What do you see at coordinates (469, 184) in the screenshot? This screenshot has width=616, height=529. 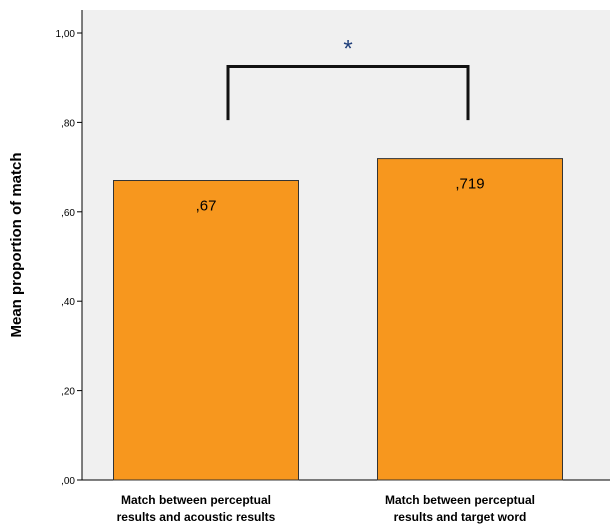 I see `data-label: ,719` at bounding box center [469, 184].